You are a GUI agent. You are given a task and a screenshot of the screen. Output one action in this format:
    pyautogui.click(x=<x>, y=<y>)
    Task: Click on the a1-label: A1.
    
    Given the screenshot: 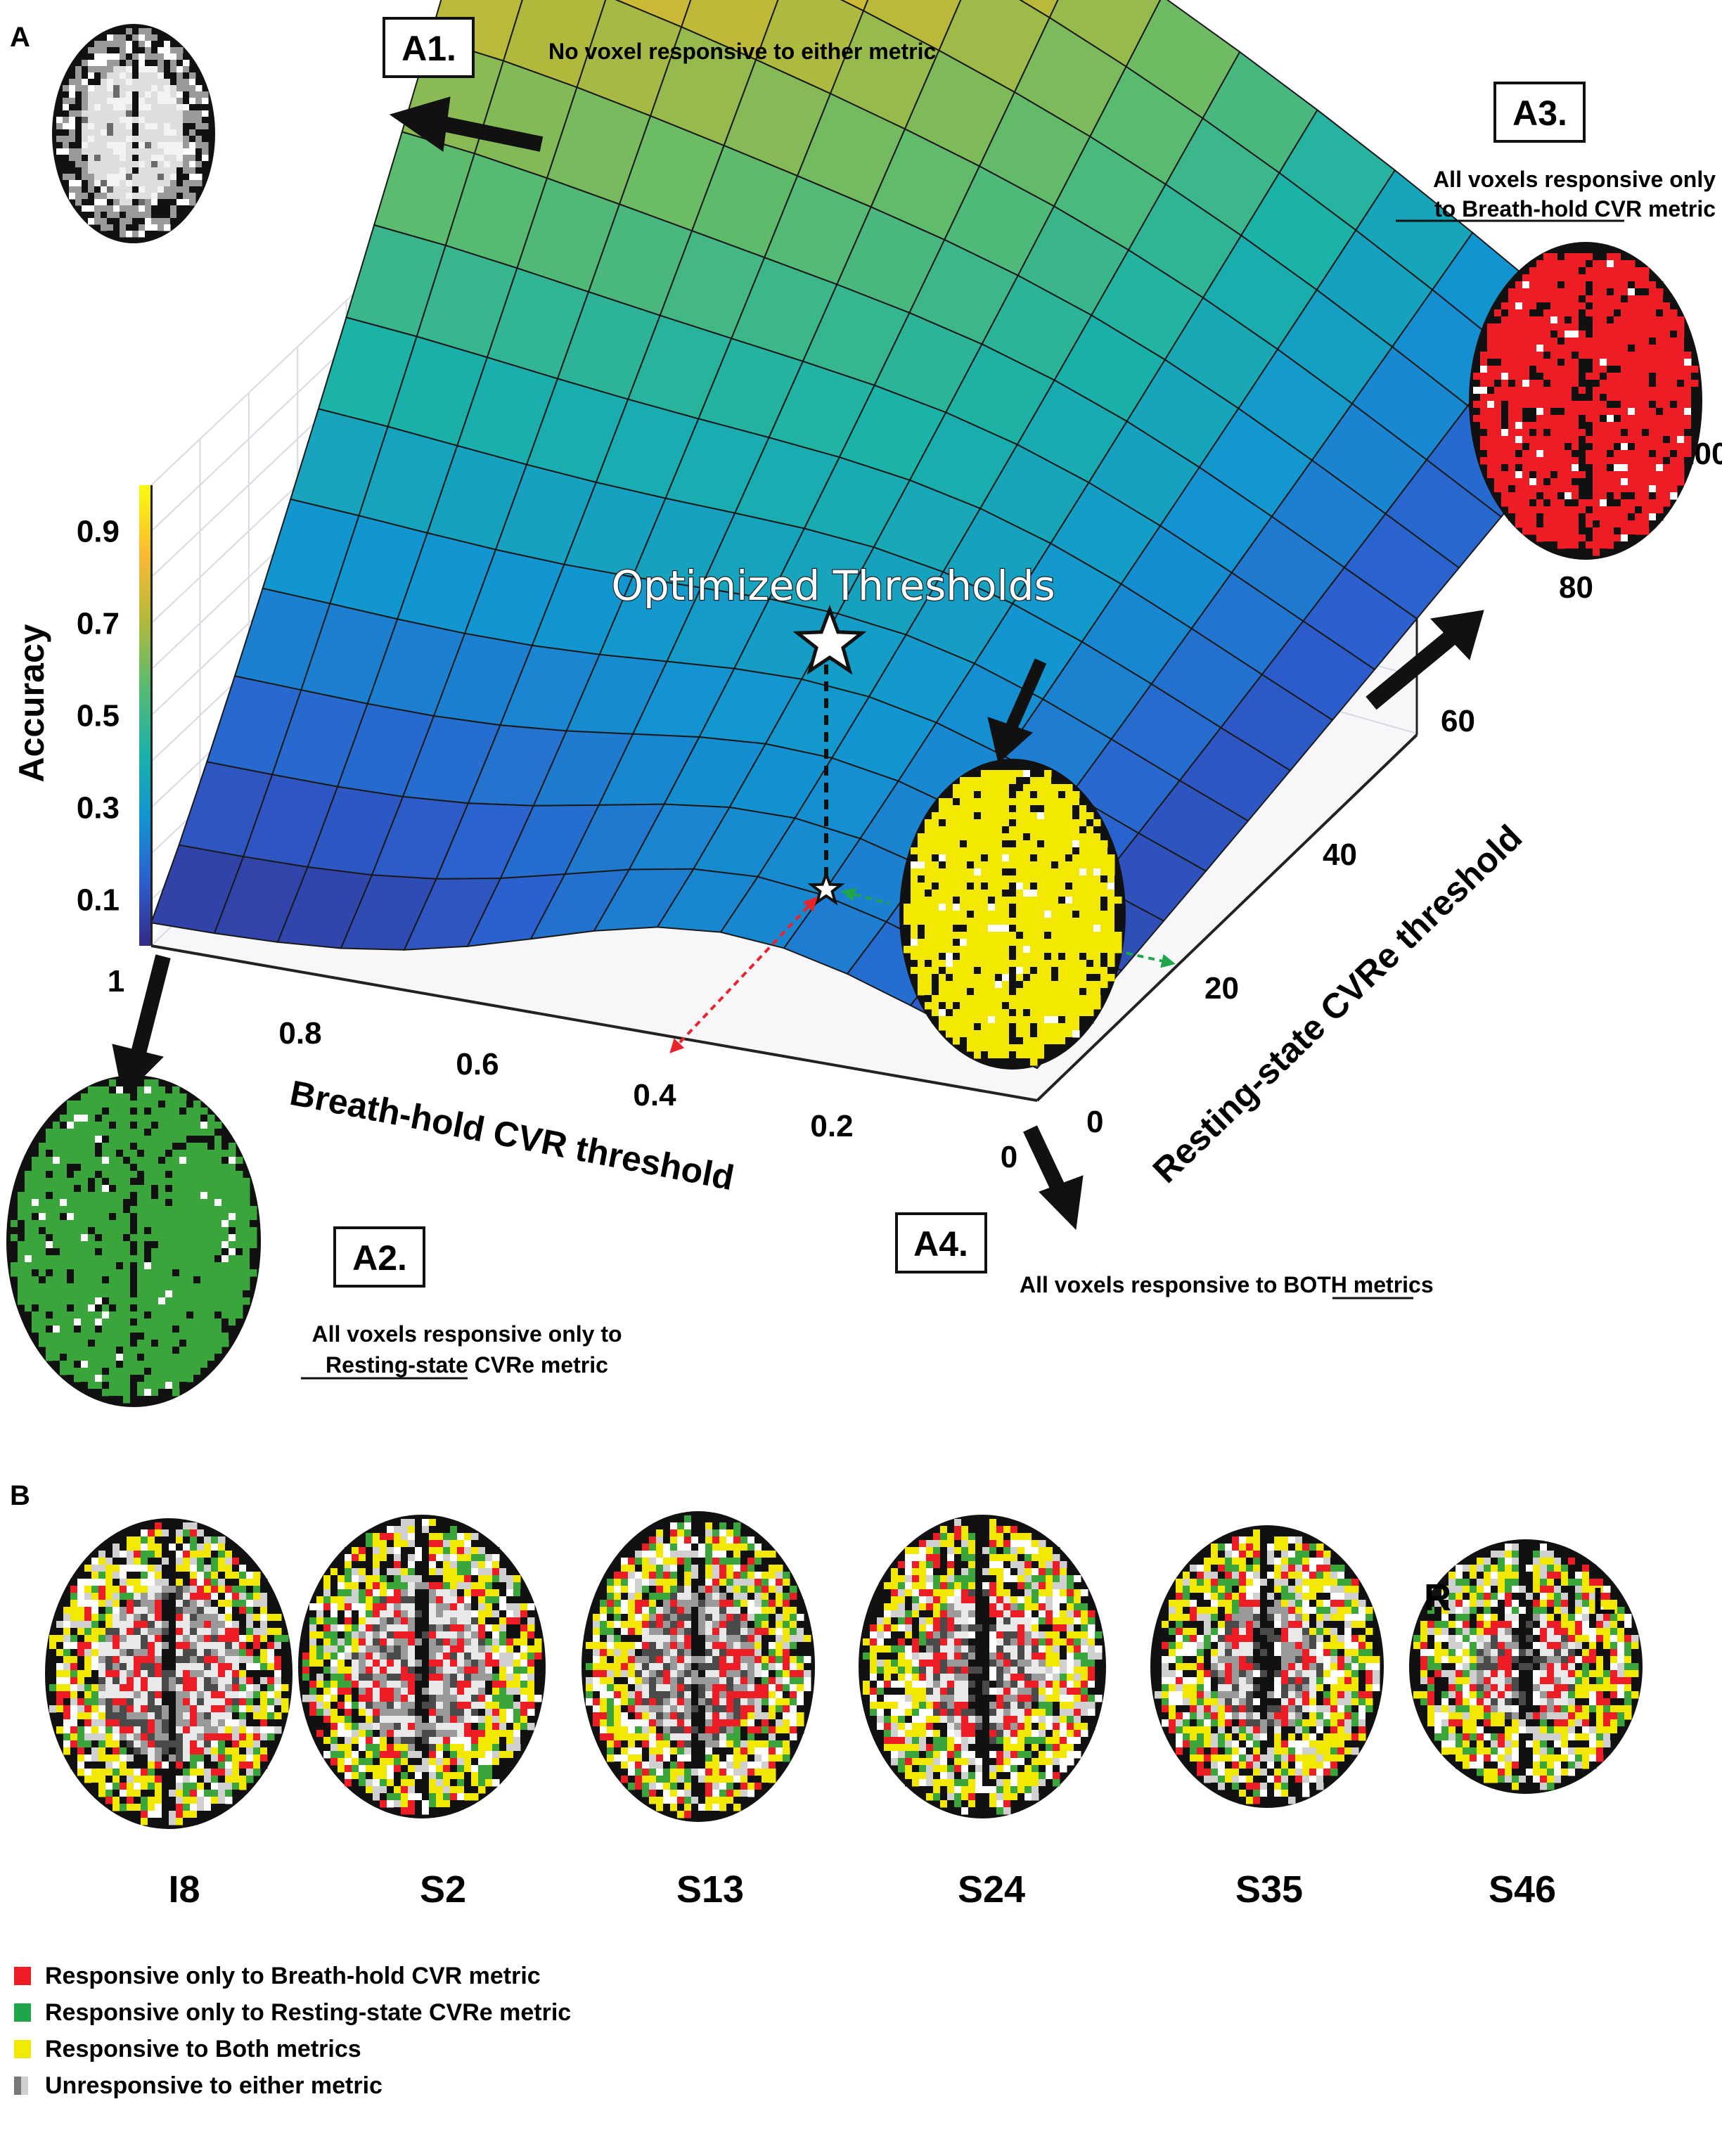 What is the action you would take?
    pyautogui.click(x=428, y=48)
    